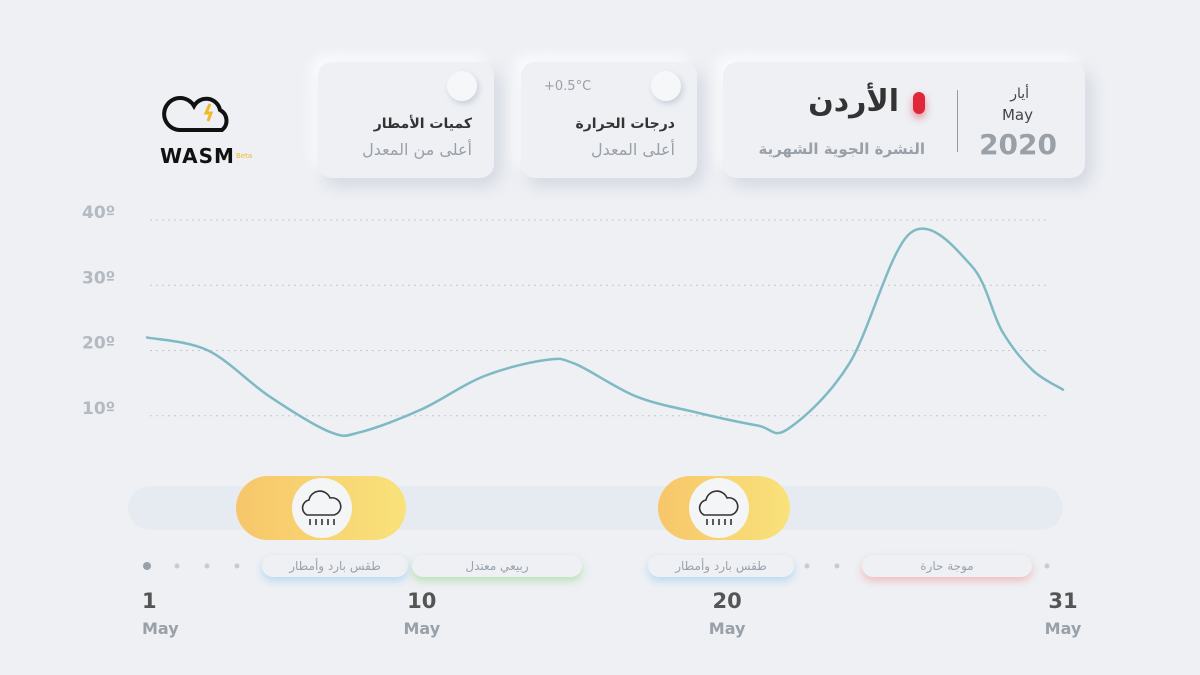 The height and width of the screenshot is (675, 1200). What do you see at coordinates (197, 156) in the screenshot?
I see `logo-text: WASM` at bounding box center [197, 156].